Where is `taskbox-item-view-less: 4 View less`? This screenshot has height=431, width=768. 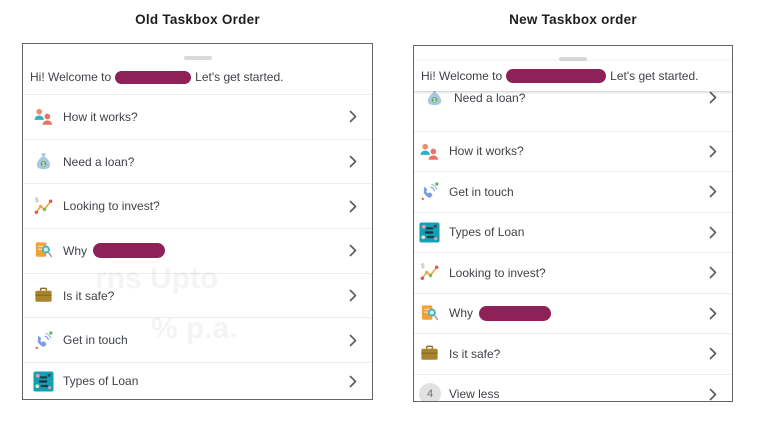 taskbox-item-view-less: 4 View less is located at coordinates (573, 387).